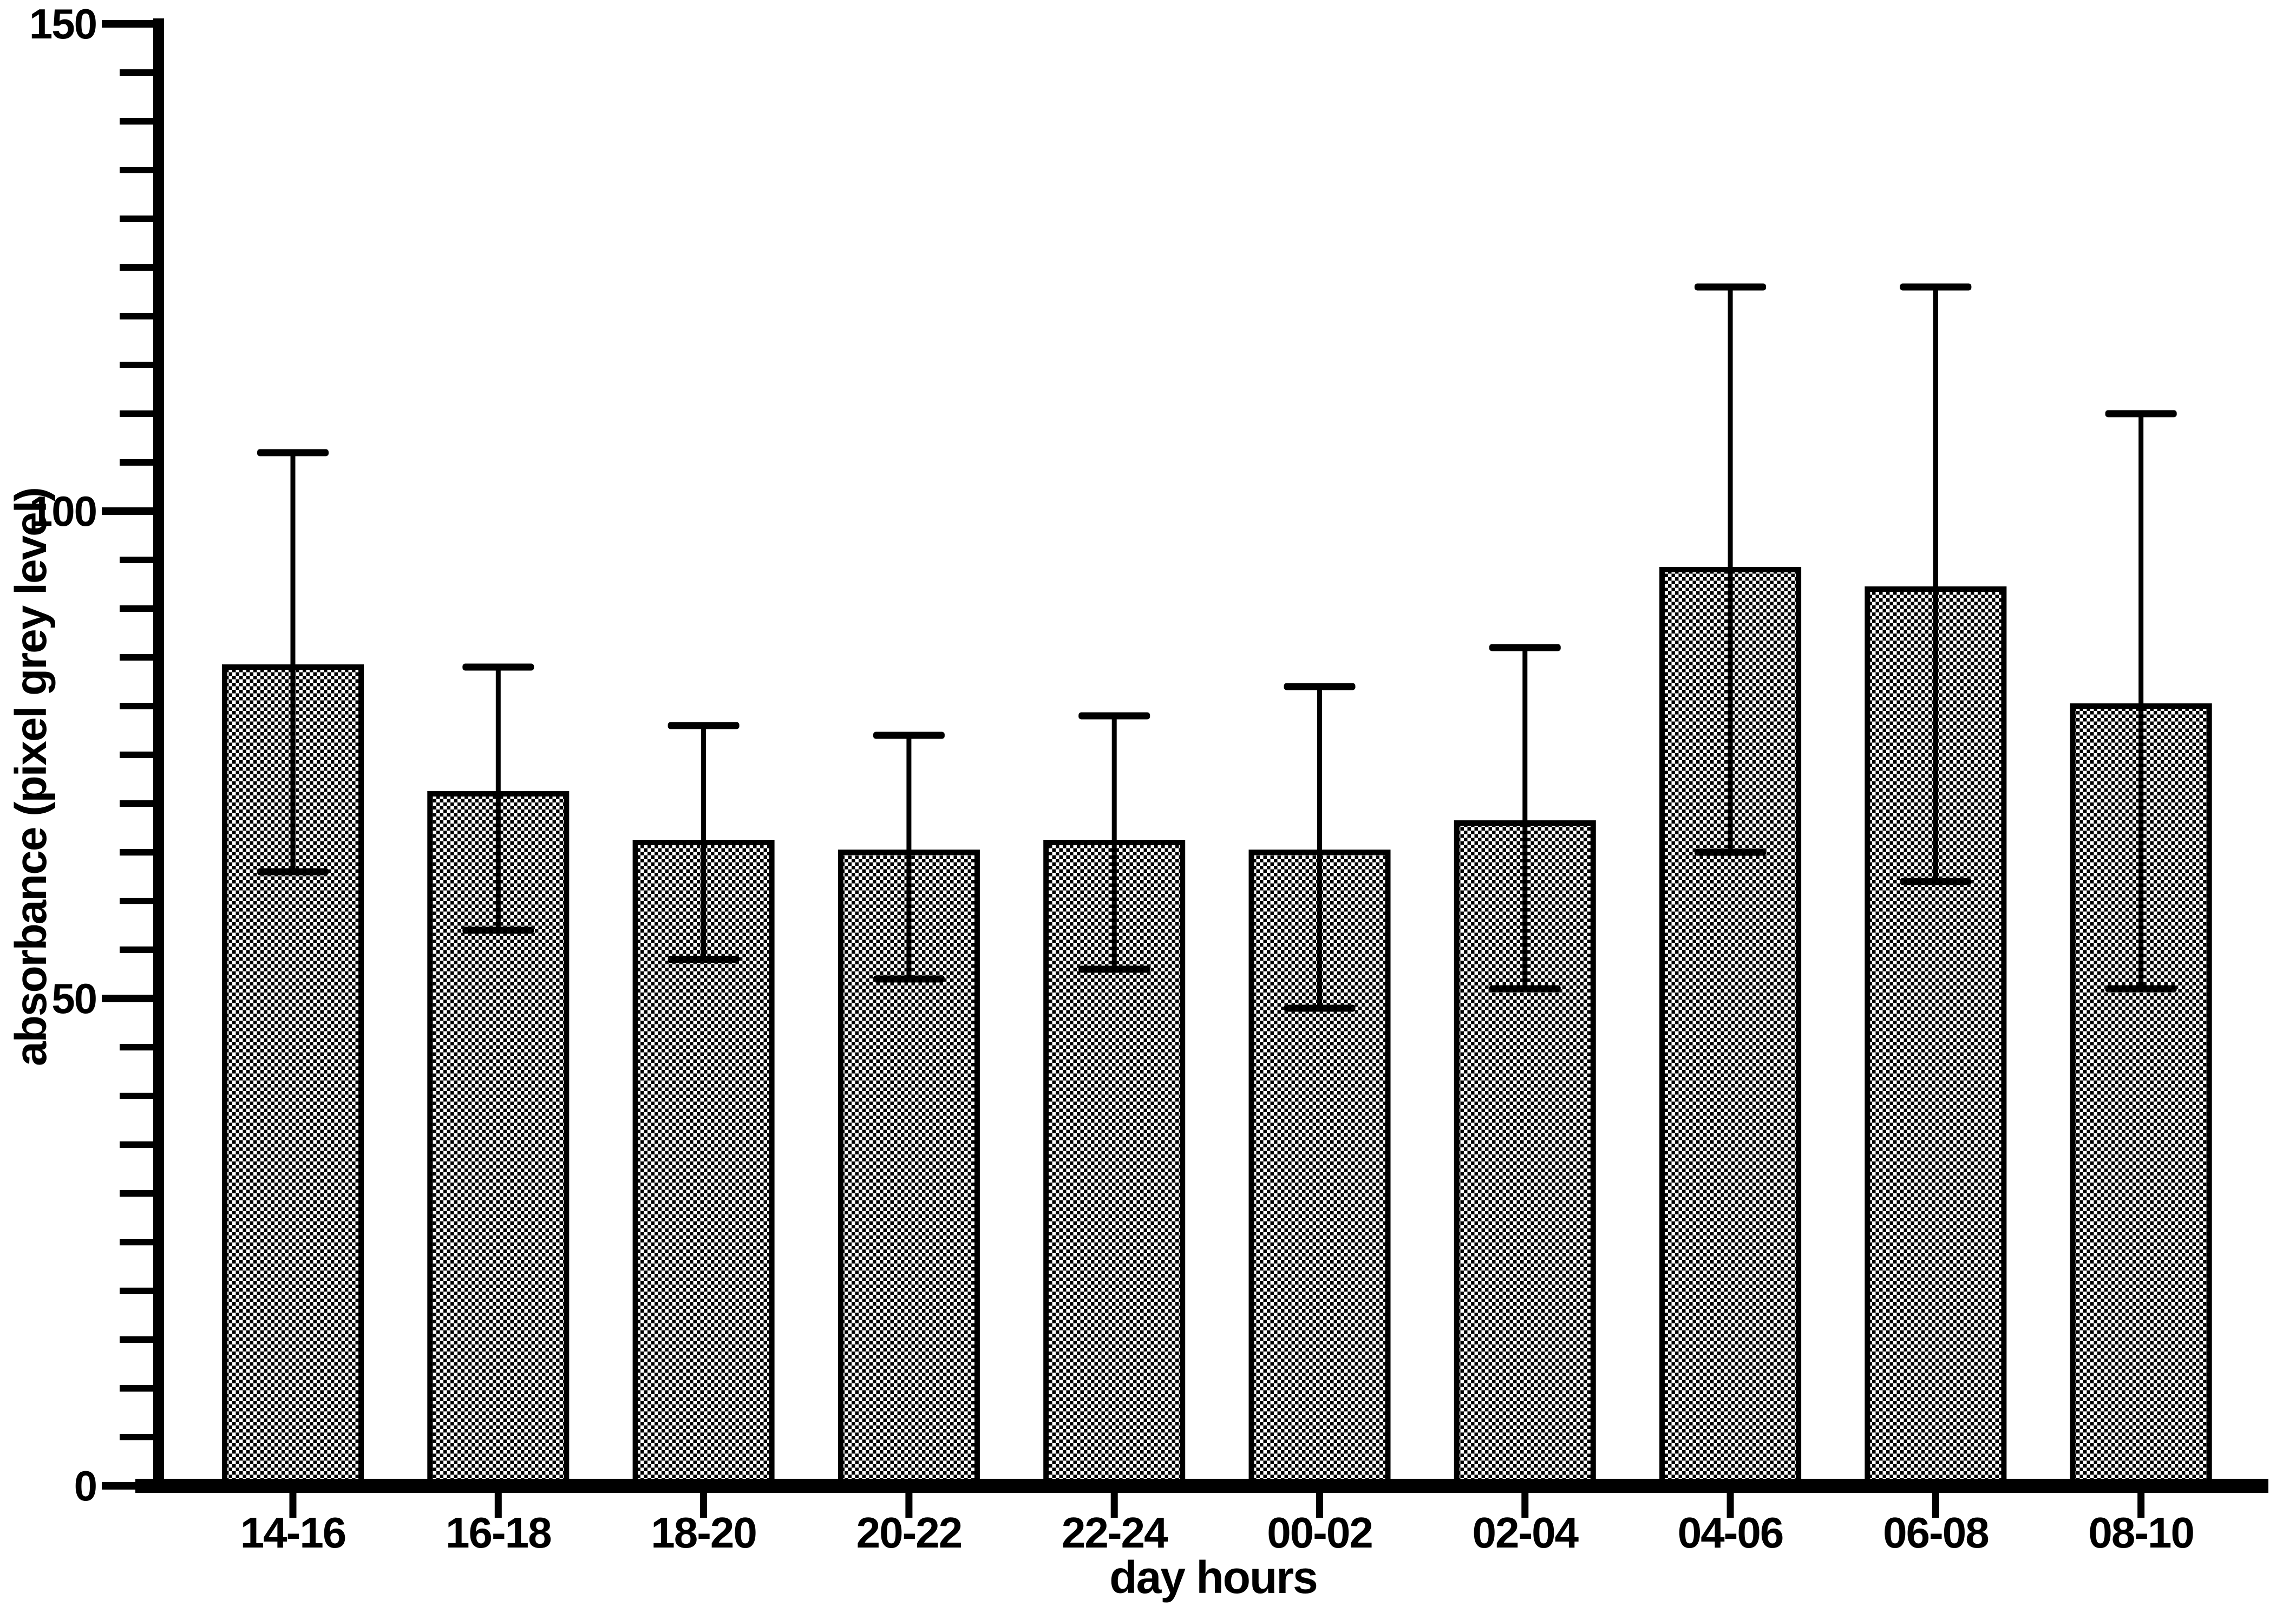 The height and width of the screenshot is (1606, 2296). I want to click on x-tick-label: 16-18, so click(499, 1533).